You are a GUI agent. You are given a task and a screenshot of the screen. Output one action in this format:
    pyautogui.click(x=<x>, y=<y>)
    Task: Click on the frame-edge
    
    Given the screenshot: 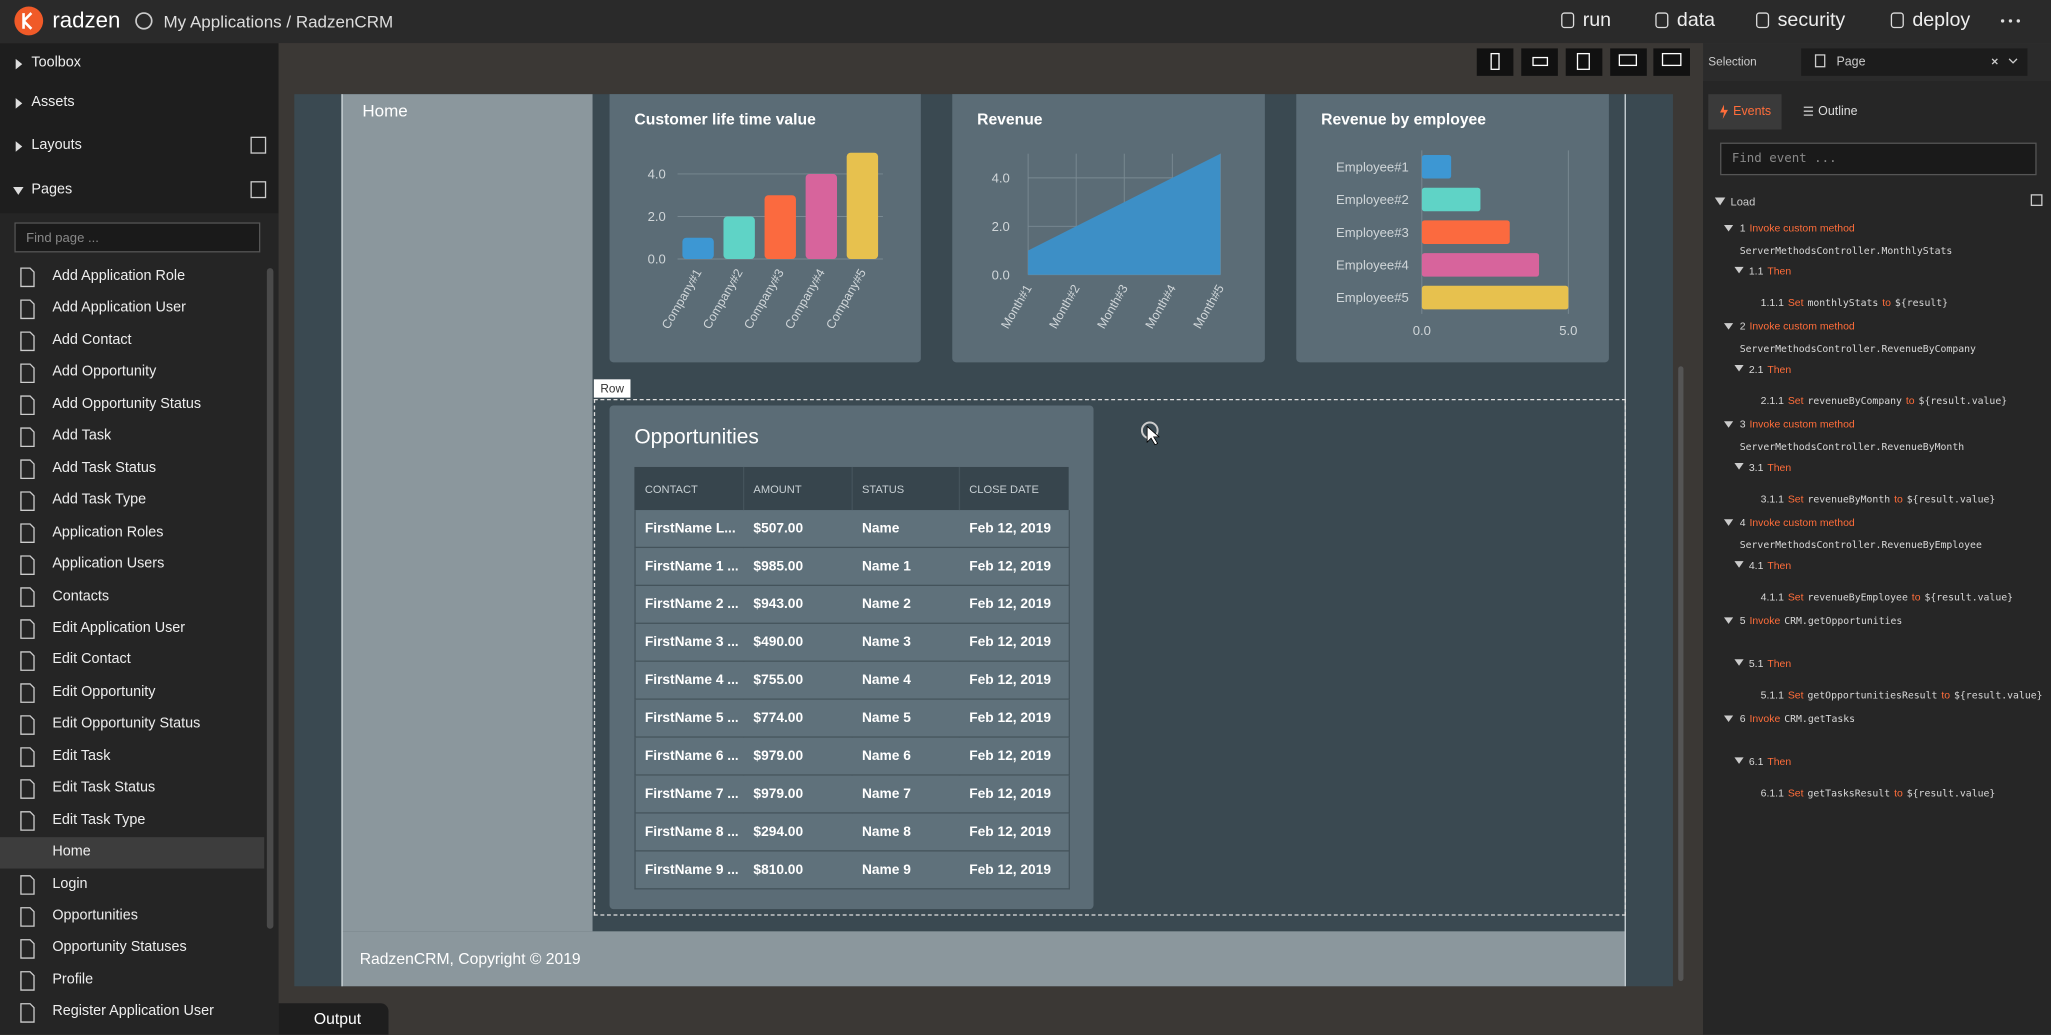 What is the action you would take?
    pyautogui.click(x=342, y=540)
    